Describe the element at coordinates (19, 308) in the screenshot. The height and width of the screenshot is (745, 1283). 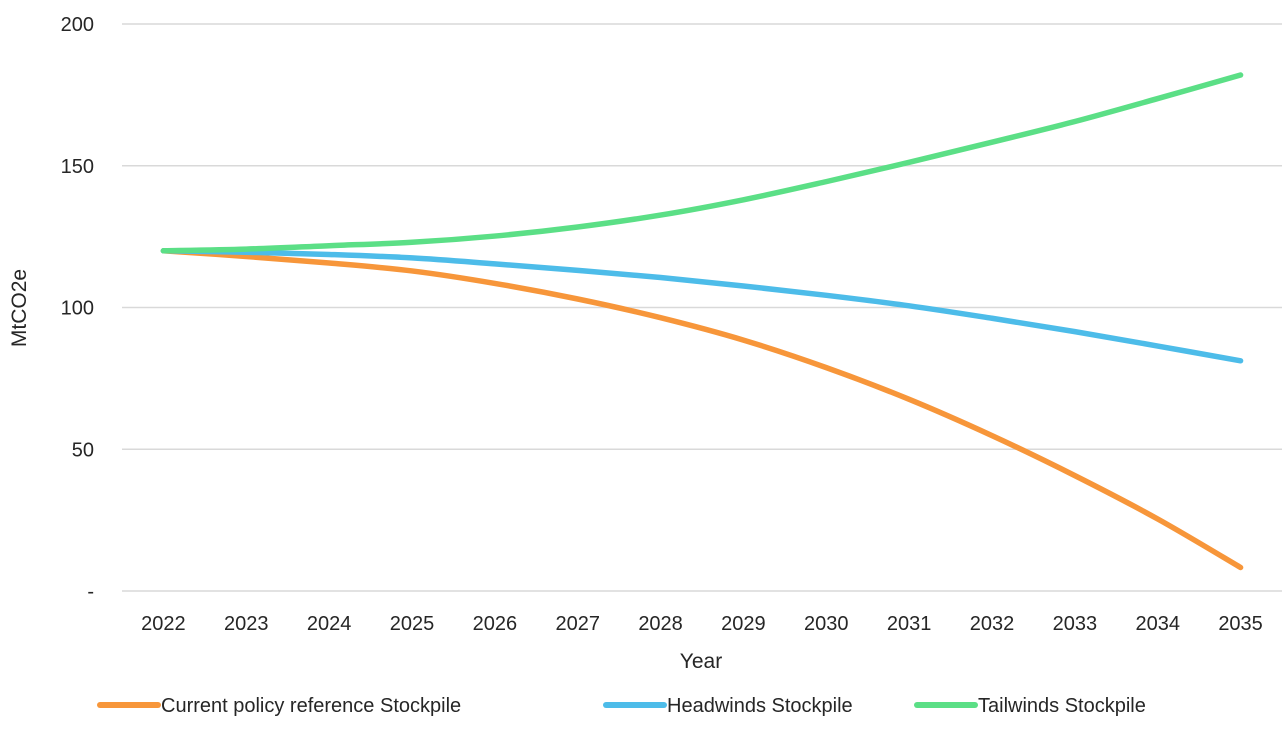
I see `y-axis-label: MtCO2e` at that location.